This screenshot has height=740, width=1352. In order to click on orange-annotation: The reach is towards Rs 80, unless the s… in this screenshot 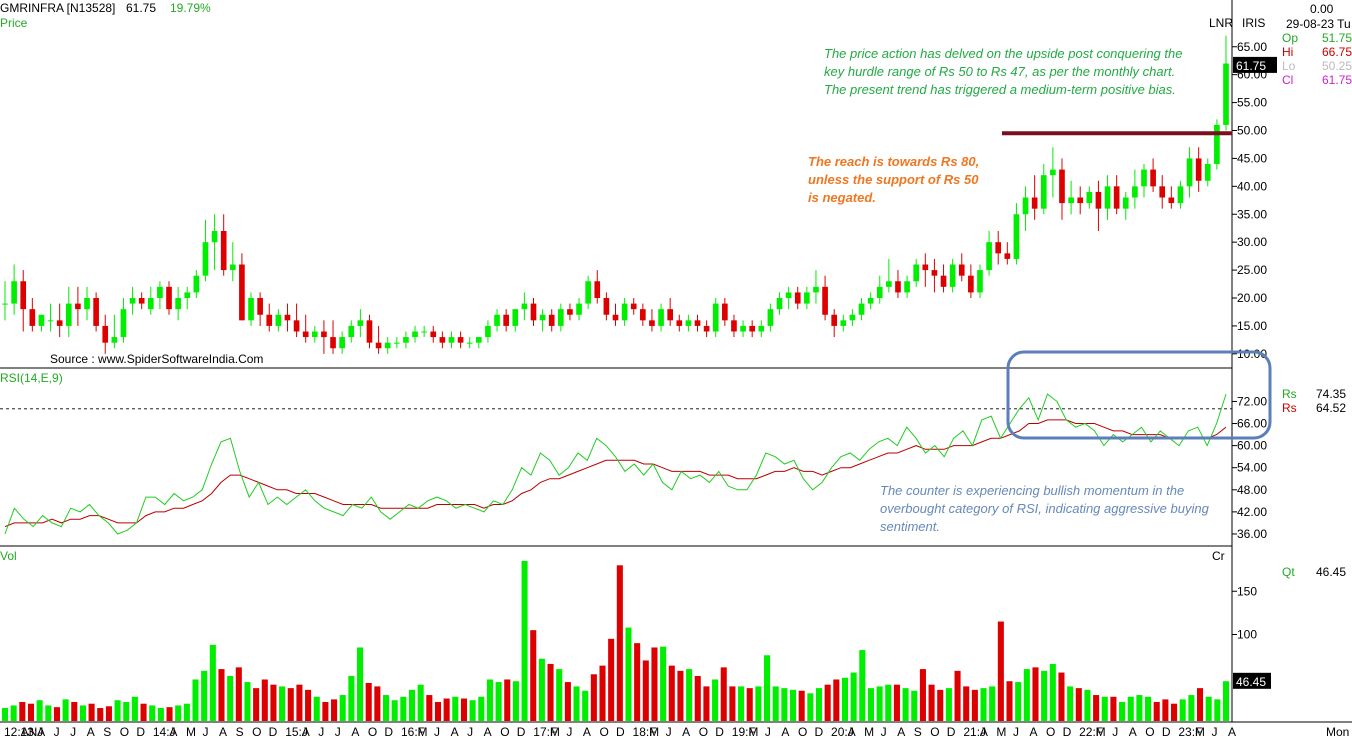, I will do `click(894, 179)`.